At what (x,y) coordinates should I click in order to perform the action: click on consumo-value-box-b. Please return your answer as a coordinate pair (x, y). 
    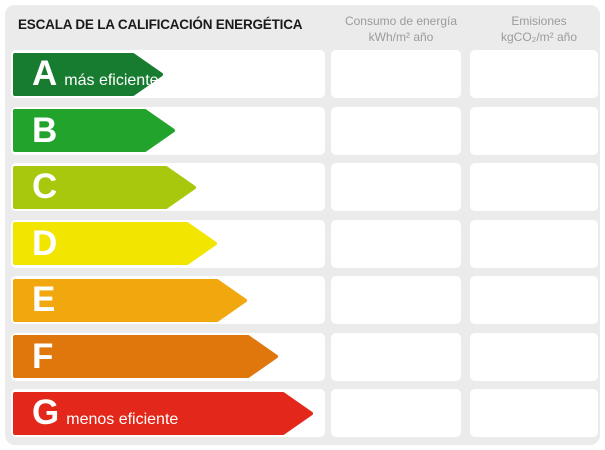
    Looking at the image, I should click on (396, 130).